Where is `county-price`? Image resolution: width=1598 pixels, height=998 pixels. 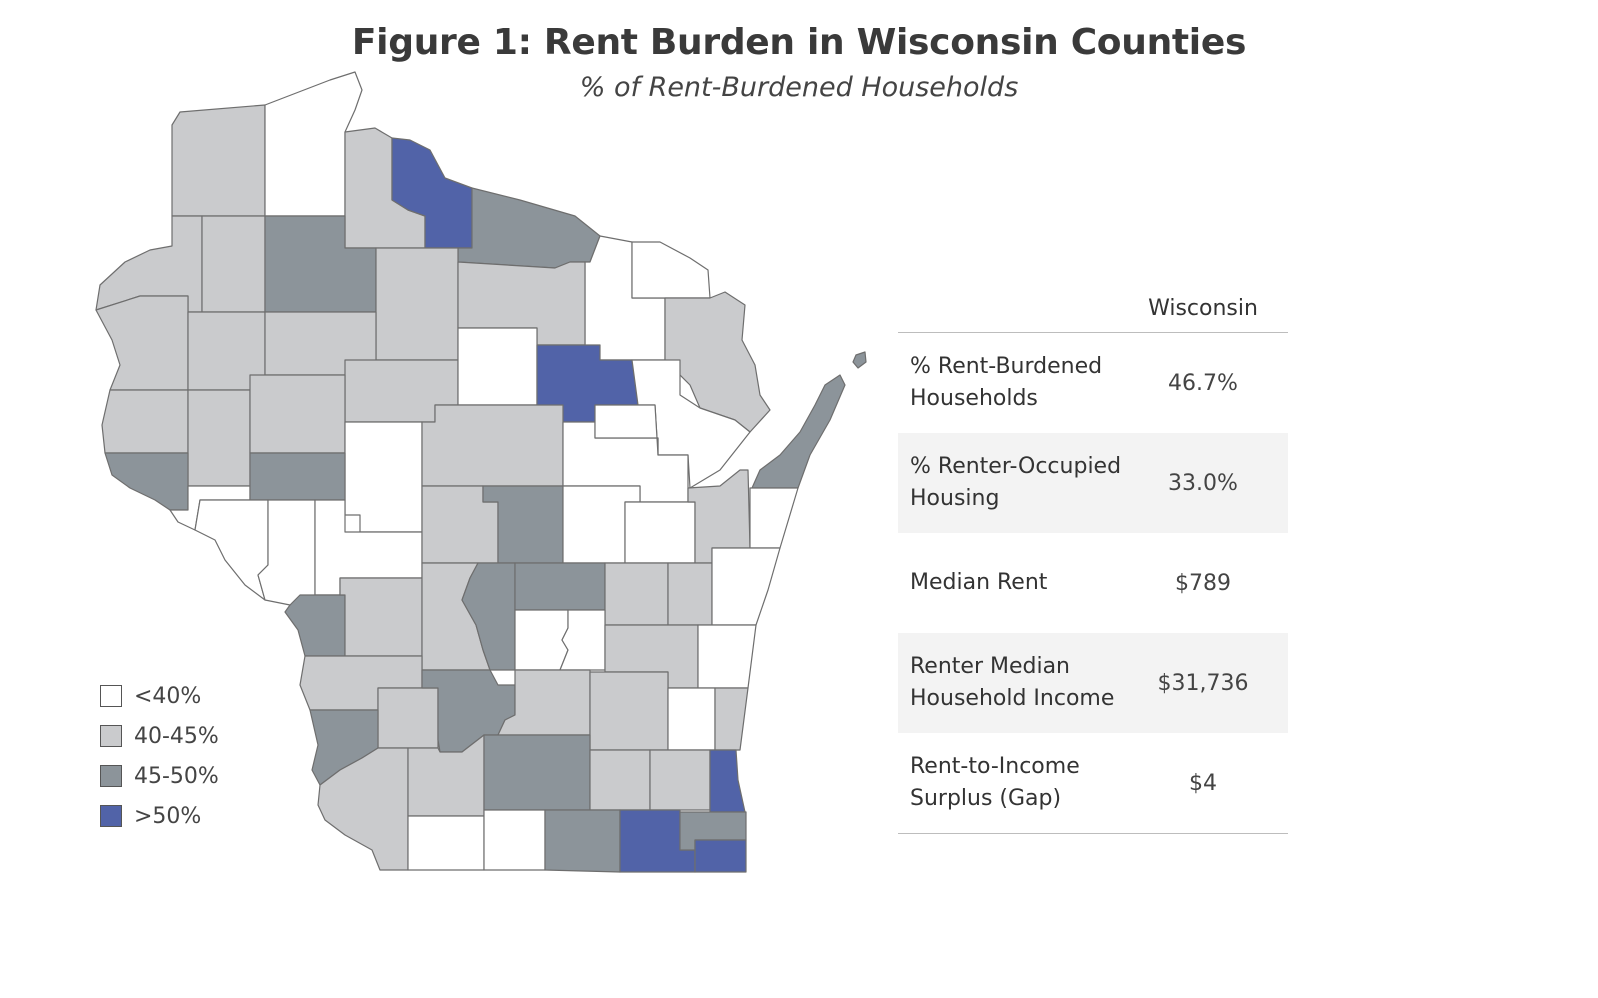
county-price is located at coordinates (417, 304).